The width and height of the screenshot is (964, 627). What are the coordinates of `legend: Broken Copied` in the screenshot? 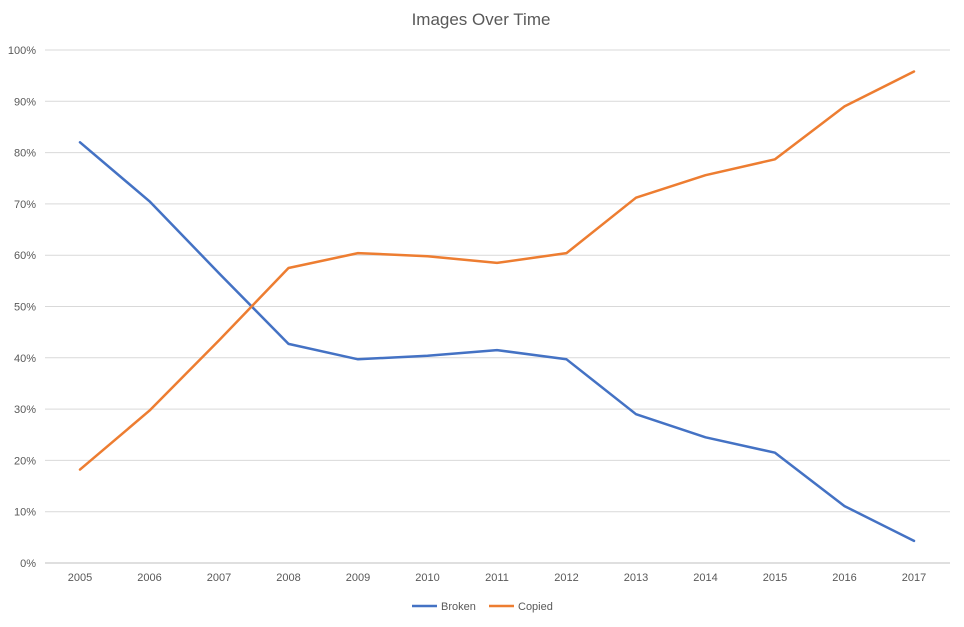 It's located at (482, 607).